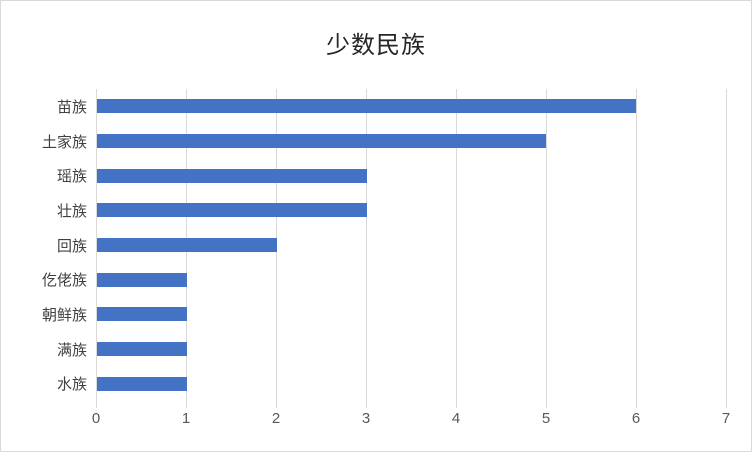 This screenshot has height=452, width=752. What do you see at coordinates (376, 45) in the screenshot?
I see `chart-title: 少数民族` at bounding box center [376, 45].